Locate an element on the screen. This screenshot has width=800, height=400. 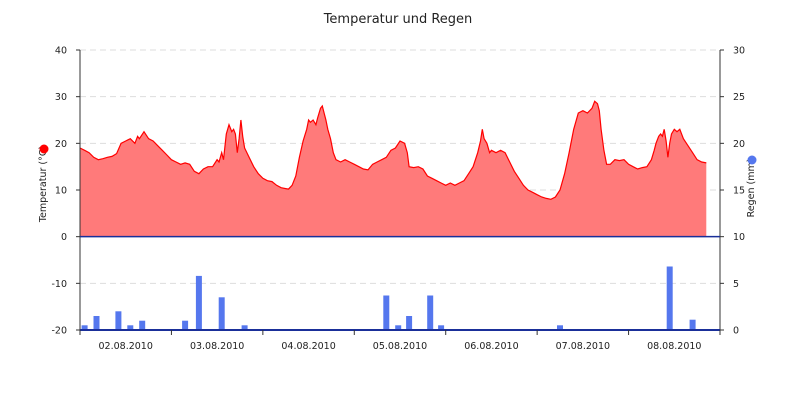
x-tick-label: 08.08.2010 is located at coordinates (674, 346).